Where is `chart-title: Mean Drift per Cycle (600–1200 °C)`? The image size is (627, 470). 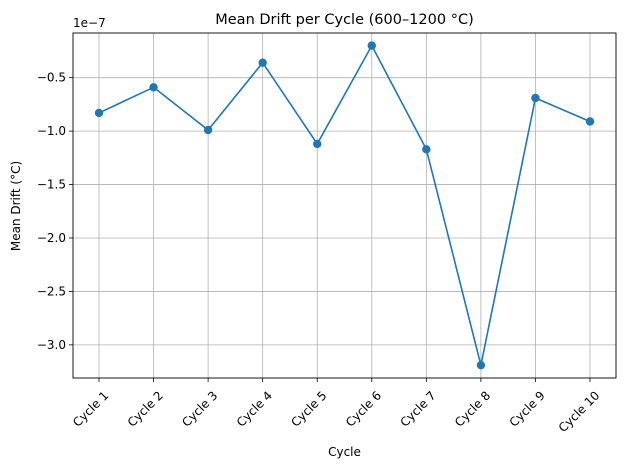
chart-title: Mean Drift per Cycle (600–1200 °C) is located at coordinates (344, 20).